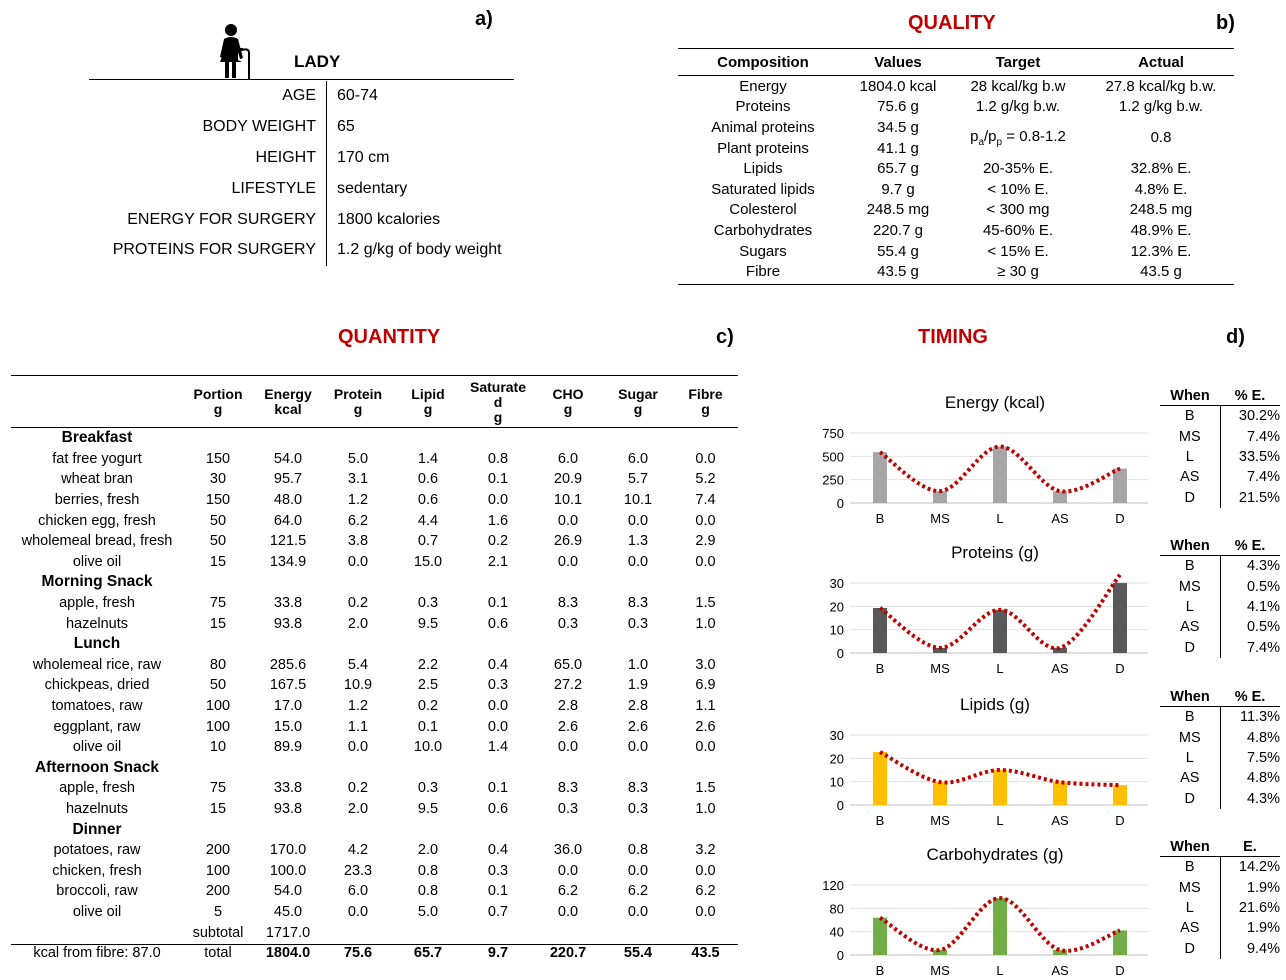 This screenshot has width=1286, height=980. Describe the element at coordinates (1000, 474) in the screenshot. I see `bar` at that location.